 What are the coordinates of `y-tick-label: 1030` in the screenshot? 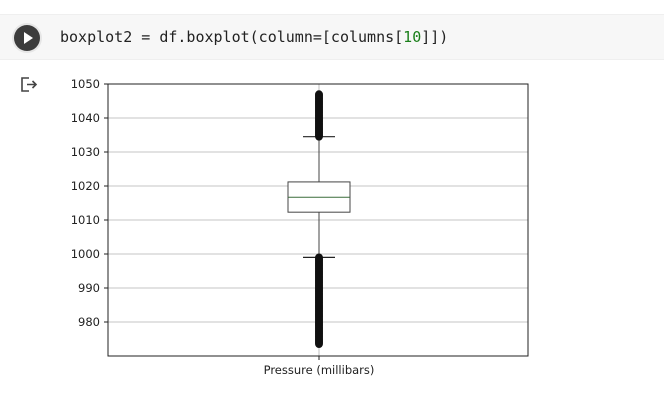 It's located at (85, 152).